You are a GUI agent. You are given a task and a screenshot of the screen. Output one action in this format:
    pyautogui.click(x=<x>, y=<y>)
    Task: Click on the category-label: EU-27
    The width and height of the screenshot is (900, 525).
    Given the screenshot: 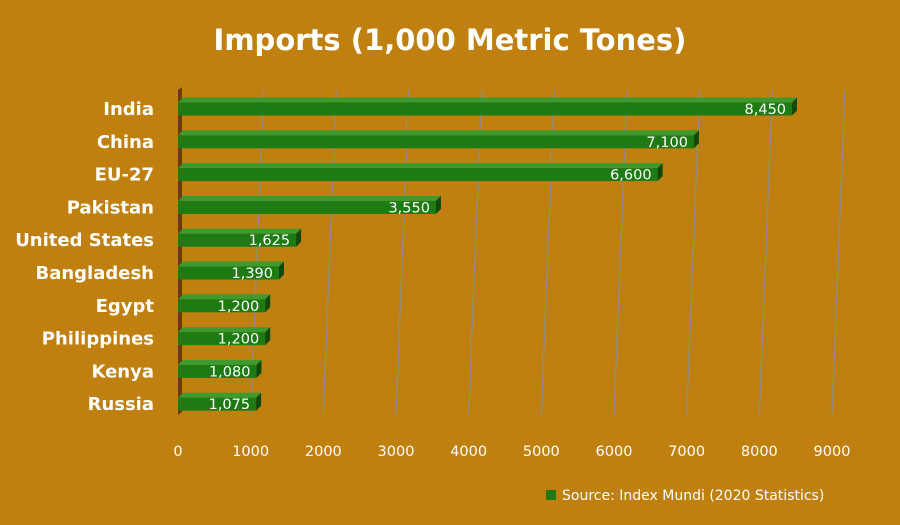 What is the action you would take?
    pyautogui.click(x=124, y=175)
    